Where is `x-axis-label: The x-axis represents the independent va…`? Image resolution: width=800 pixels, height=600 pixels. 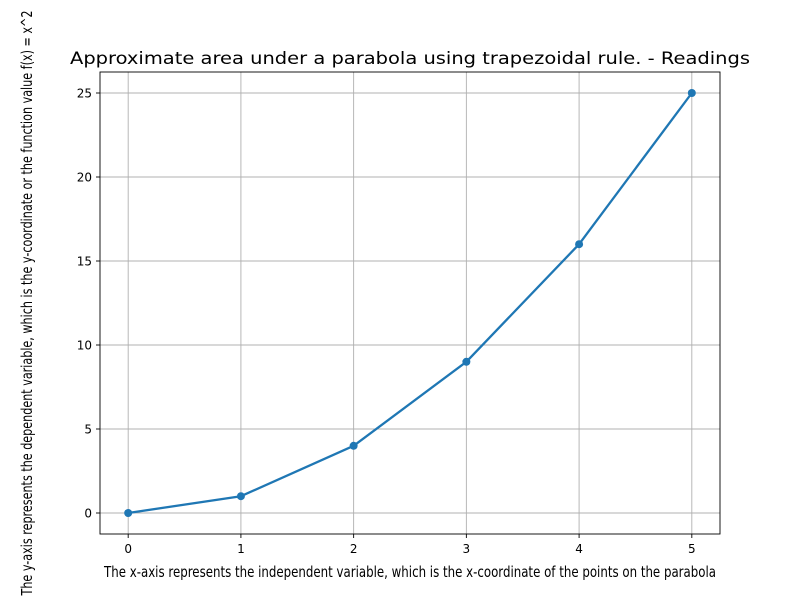
x-axis-label: The x-axis represents the independent va… is located at coordinates (409, 572).